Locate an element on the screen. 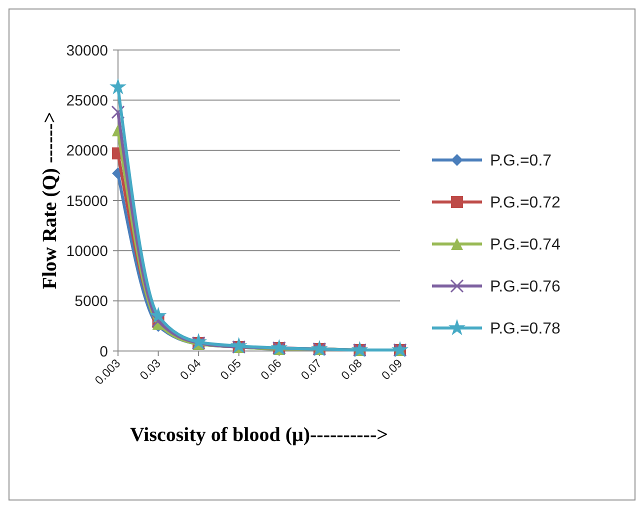 This screenshot has width=644, height=509. y-tick-label: 10000 is located at coordinates (87, 251).